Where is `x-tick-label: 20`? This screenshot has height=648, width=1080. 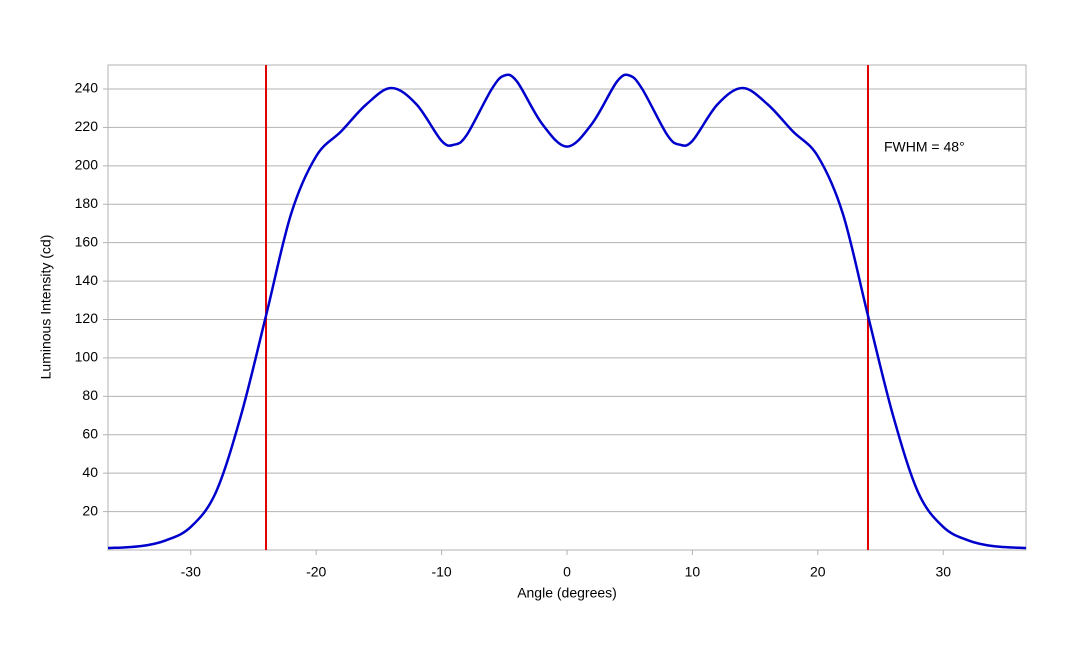
x-tick-label: 20 is located at coordinates (818, 572).